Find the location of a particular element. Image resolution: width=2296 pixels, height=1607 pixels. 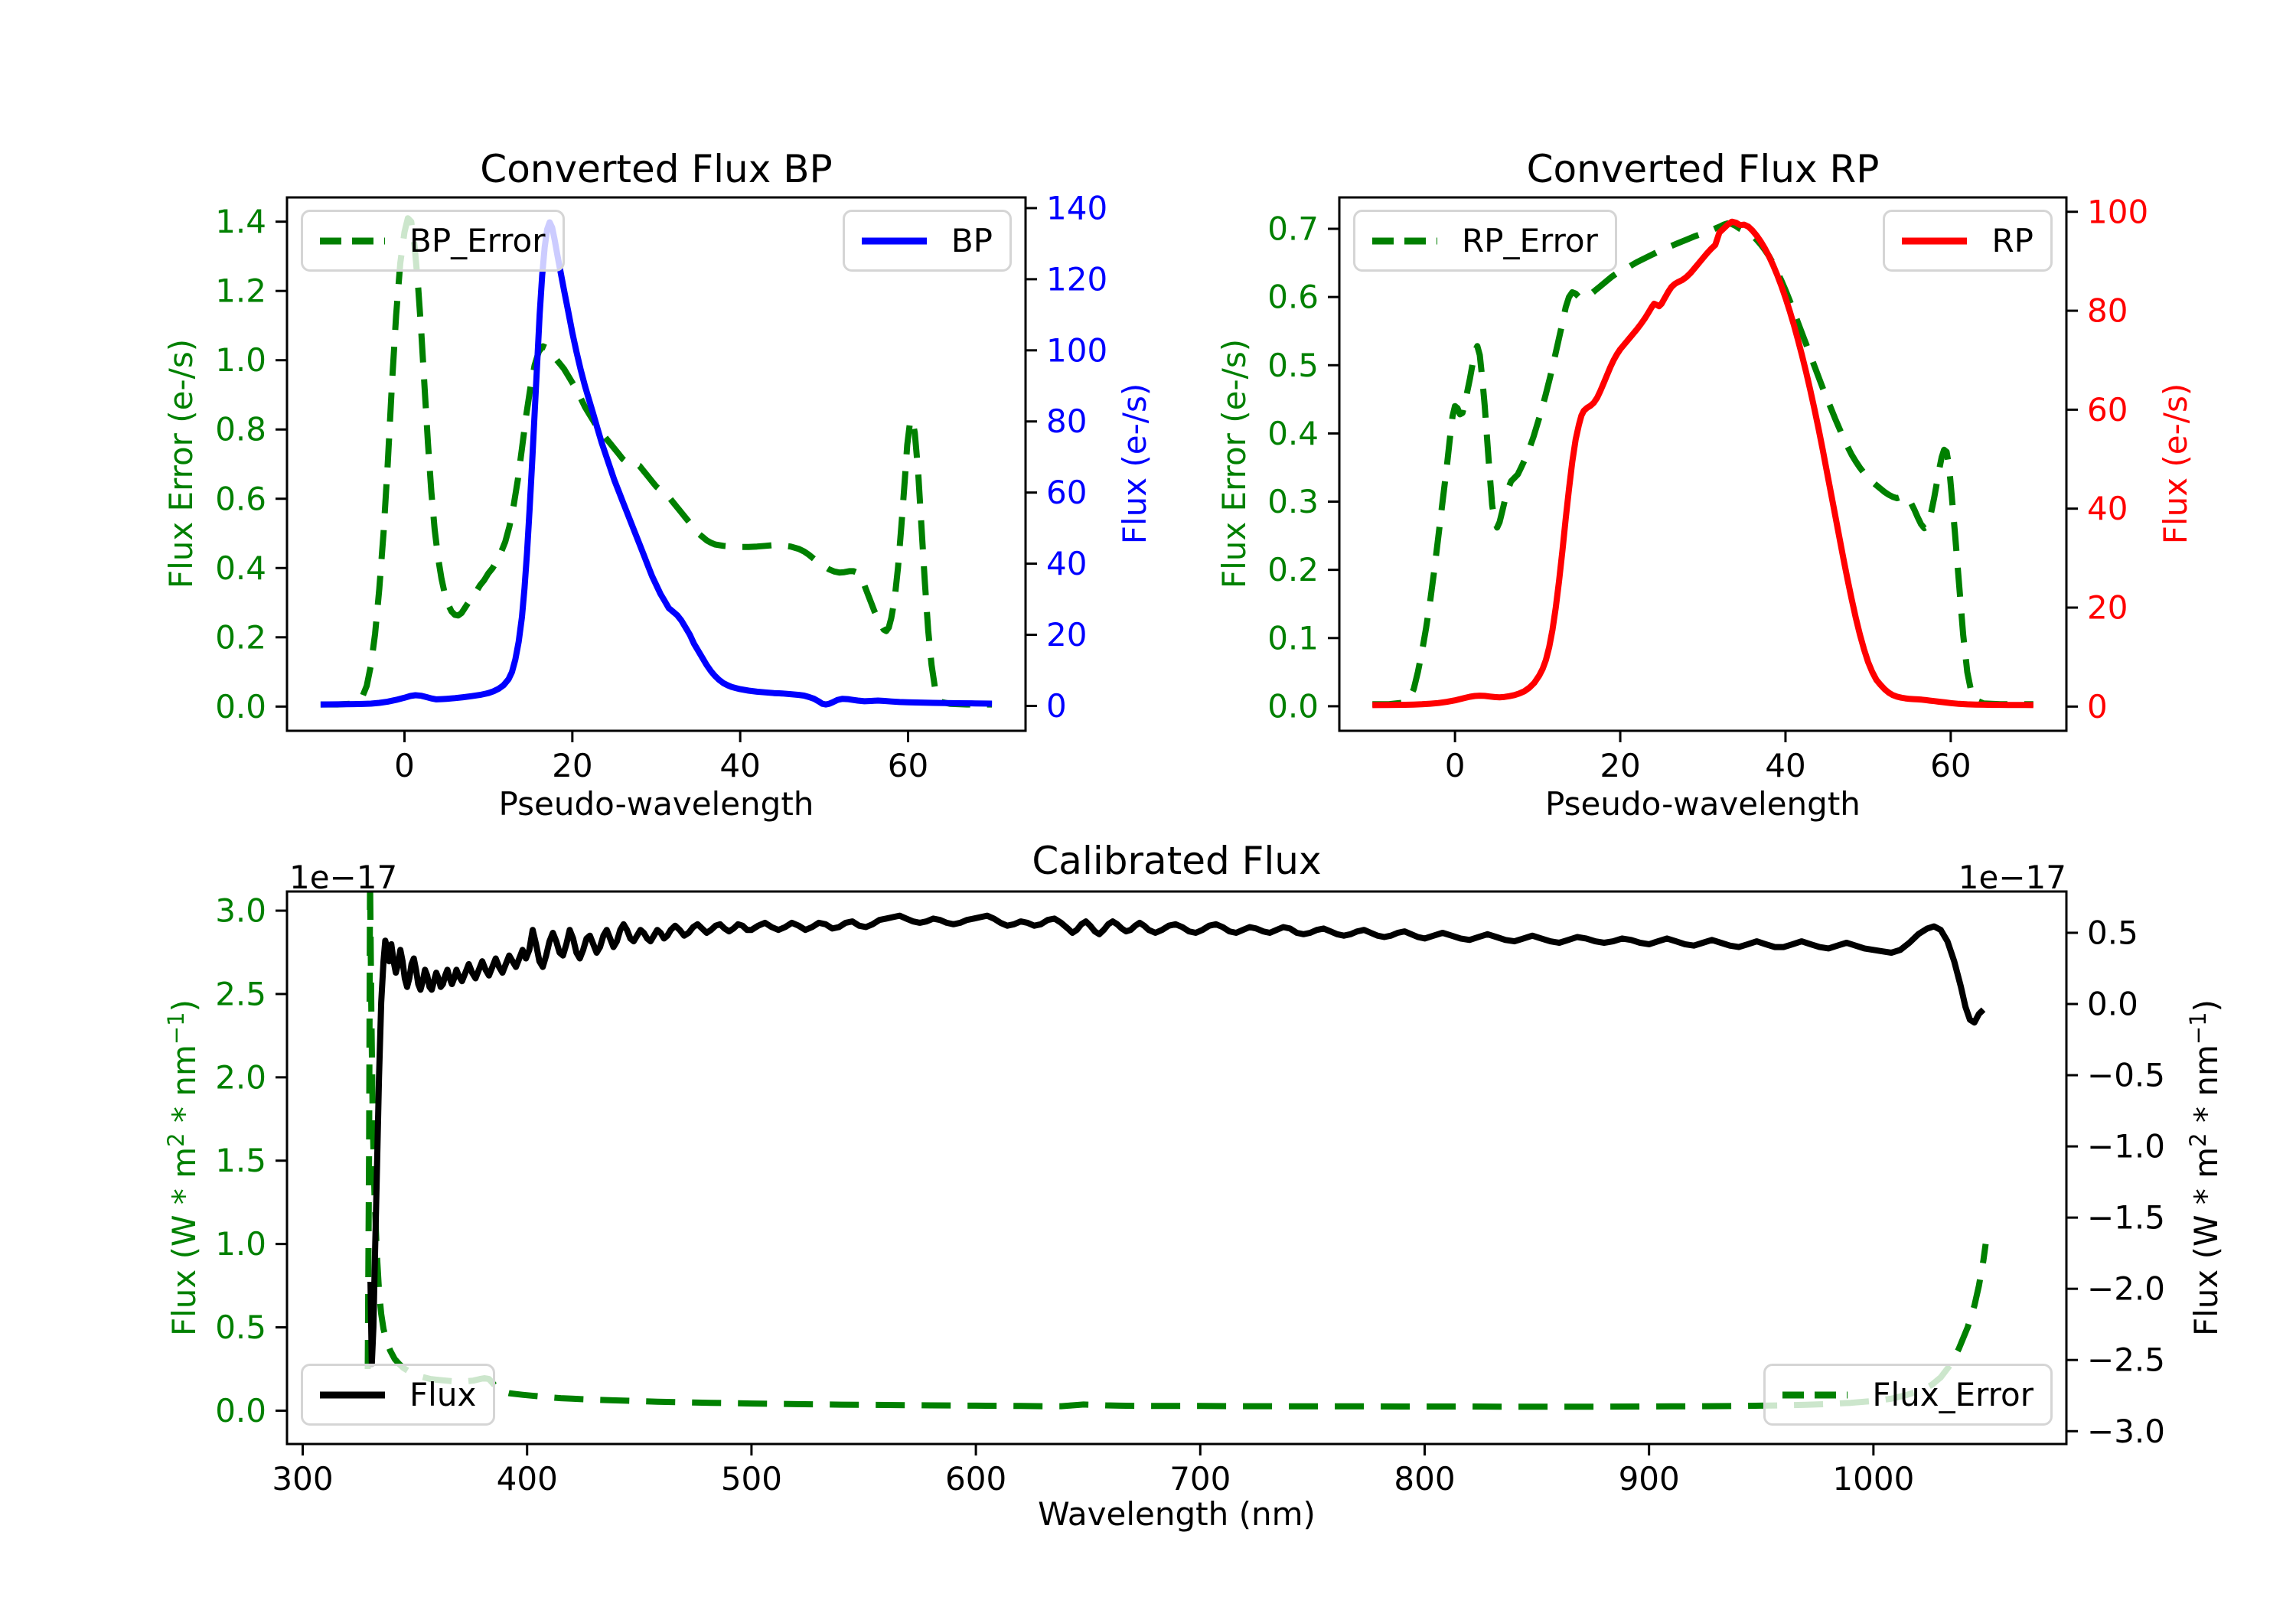

offset-text-1e-17-left: 1e−17 is located at coordinates (343, 878).